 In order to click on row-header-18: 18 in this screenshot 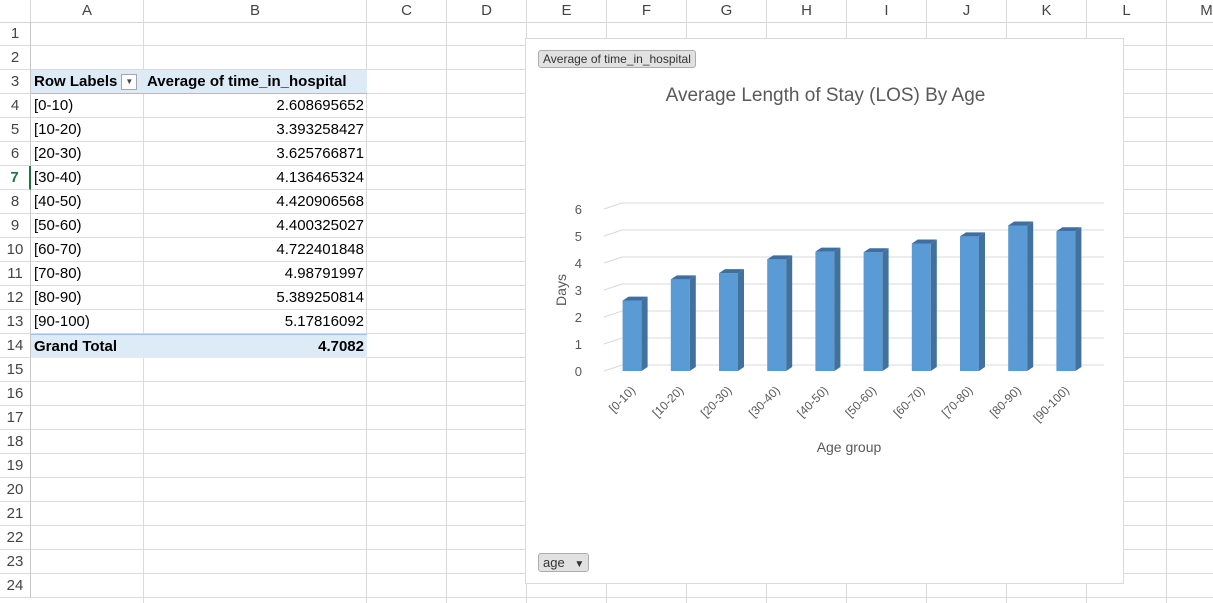, I will do `click(15, 442)`.